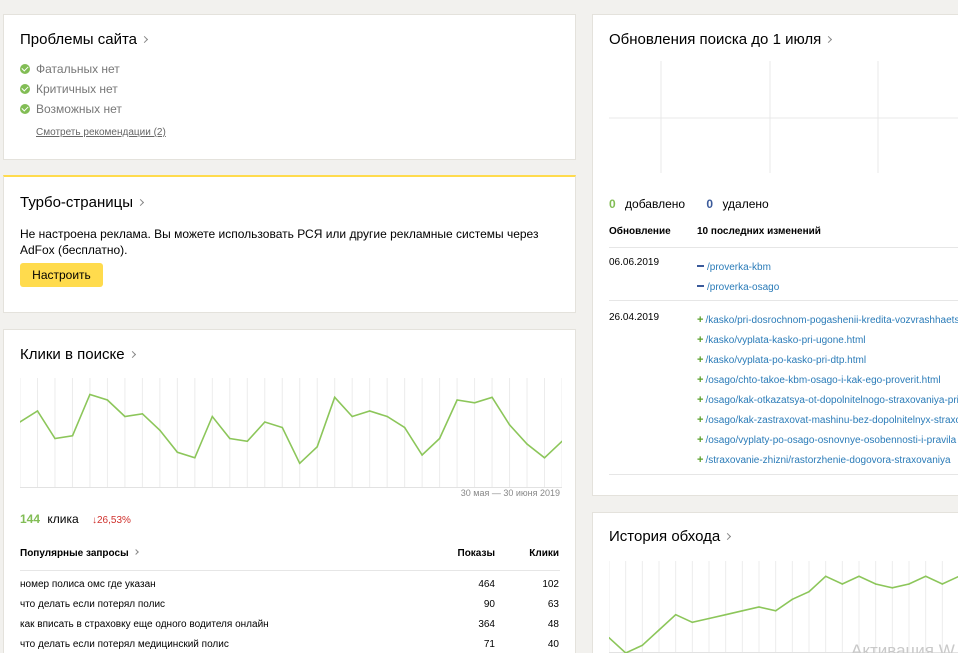 The width and height of the screenshot is (958, 653). I want to click on query-clicks: 40, so click(553, 644).